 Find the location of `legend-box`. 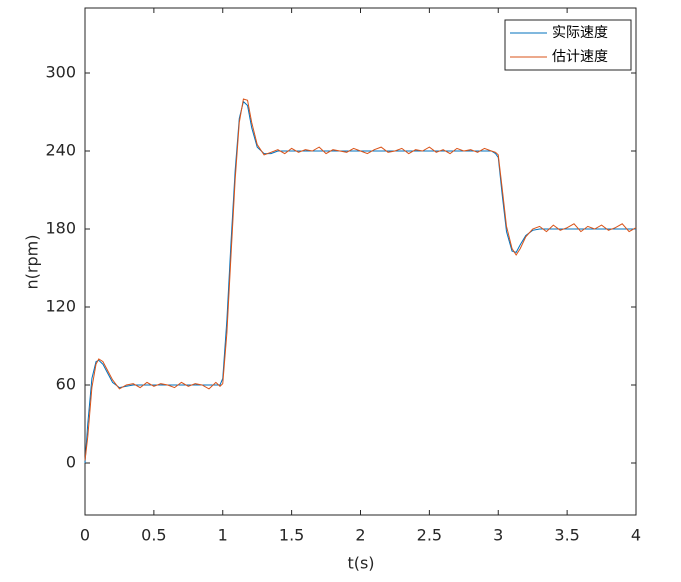

legend-box is located at coordinates (568, 45).